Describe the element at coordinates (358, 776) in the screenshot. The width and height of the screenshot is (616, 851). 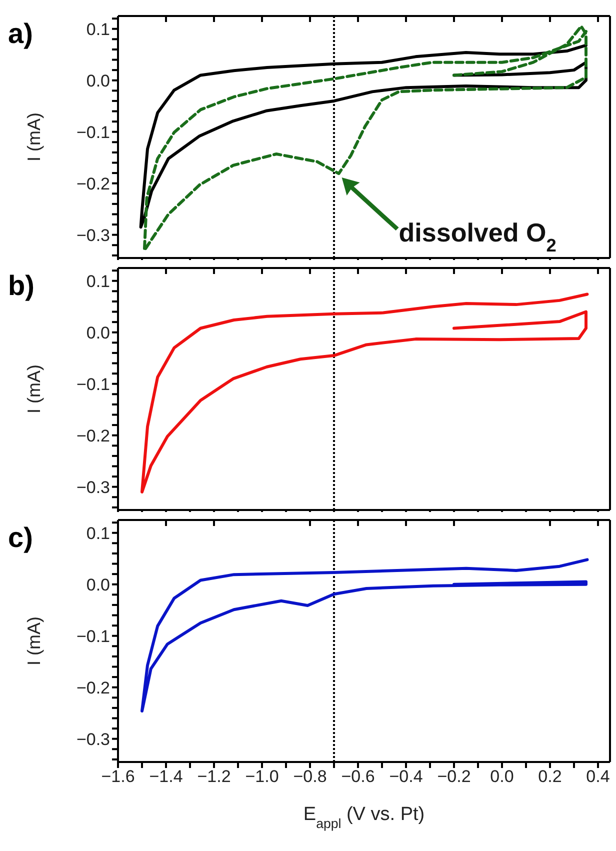
I see `x-tick-label: −0.6` at that location.